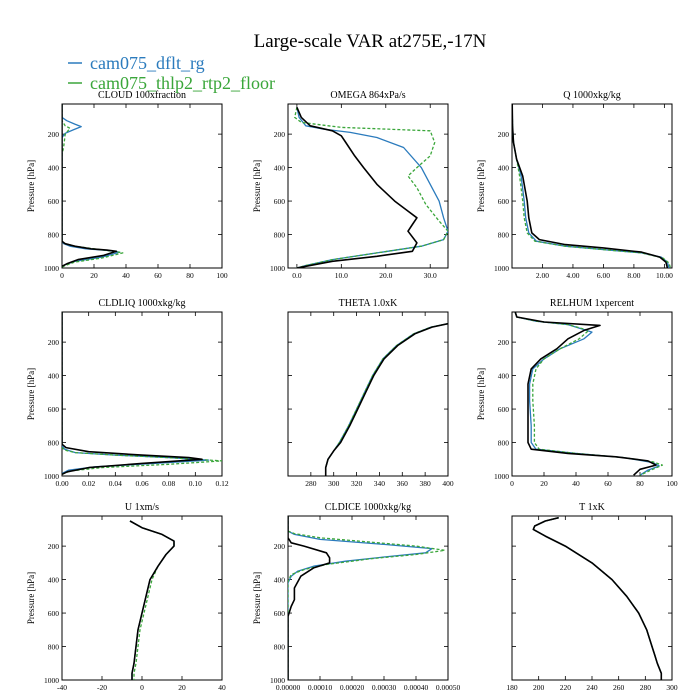  What do you see at coordinates (403, 483) in the screenshot?
I see `x-tick-label: 360` at bounding box center [403, 483].